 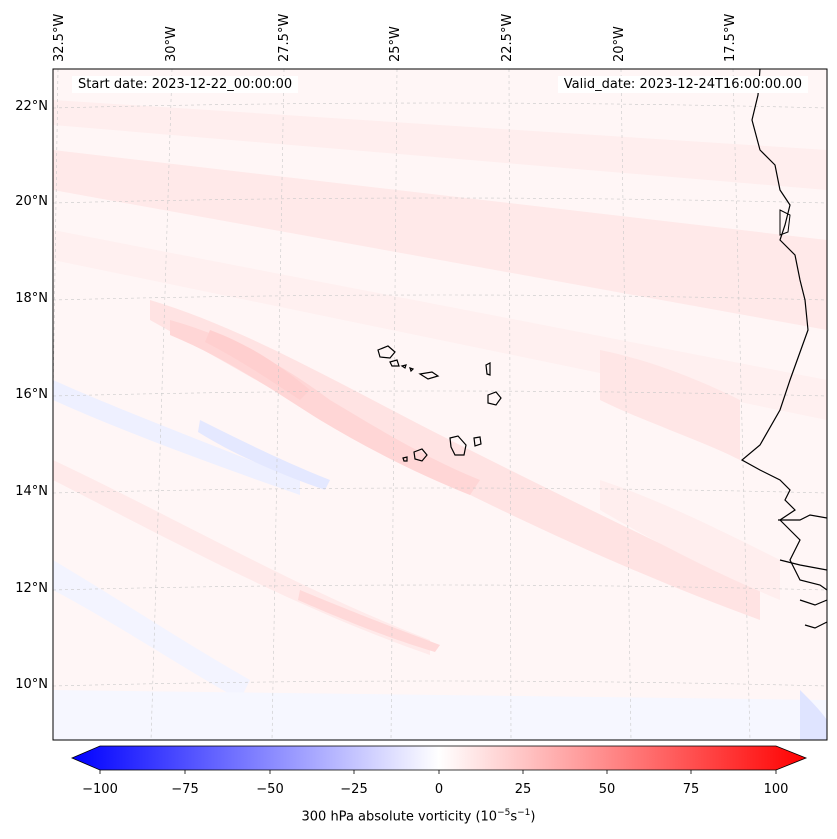 What do you see at coordinates (59, 37) in the screenshot?
I see `lon-label-32-5w: 32.5°W` at bounding box center [59, 37].